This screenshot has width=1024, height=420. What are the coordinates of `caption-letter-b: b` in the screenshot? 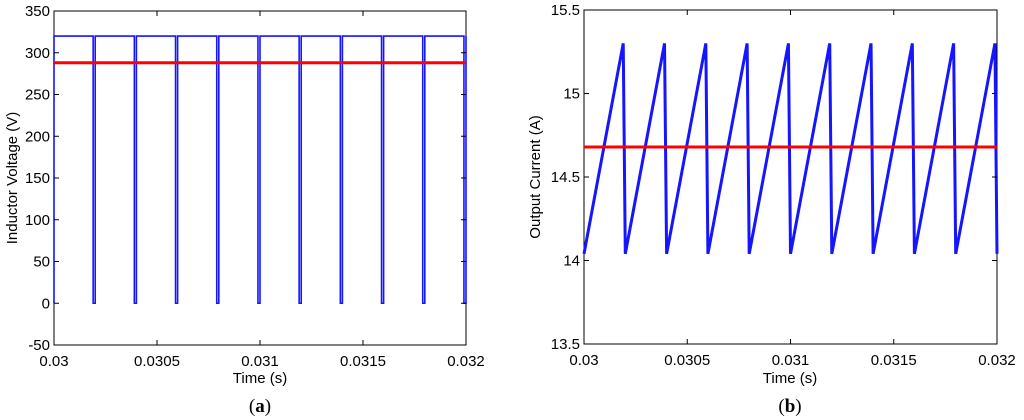 It's located at (790, 406).